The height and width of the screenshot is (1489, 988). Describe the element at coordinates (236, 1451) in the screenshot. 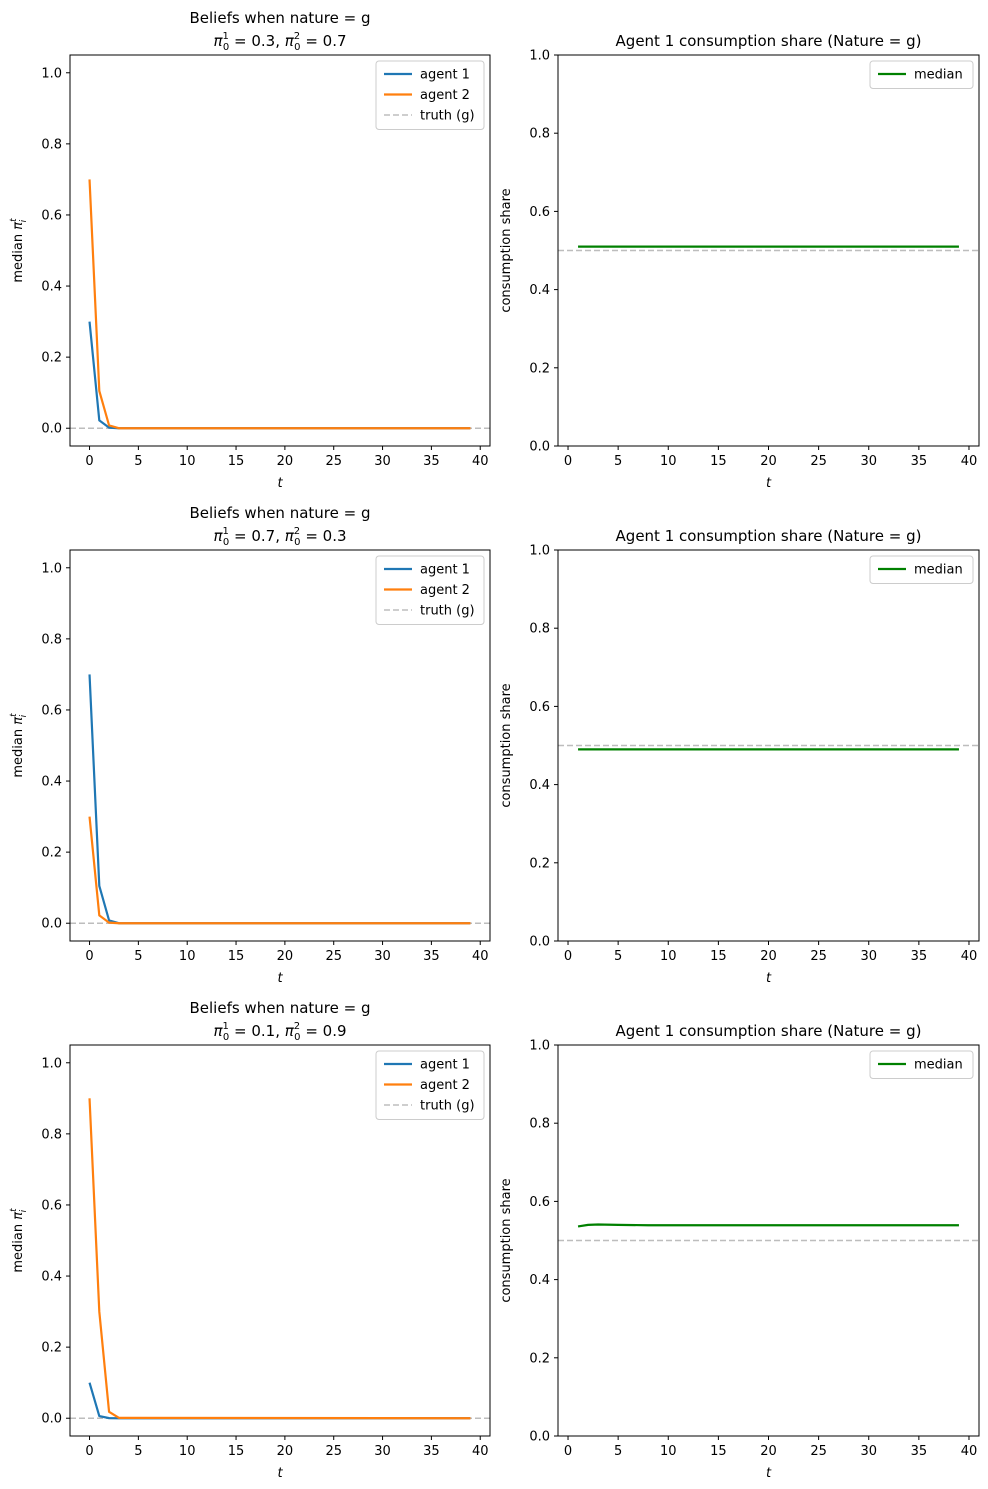

I see `x-tick-label: 15` at that location.